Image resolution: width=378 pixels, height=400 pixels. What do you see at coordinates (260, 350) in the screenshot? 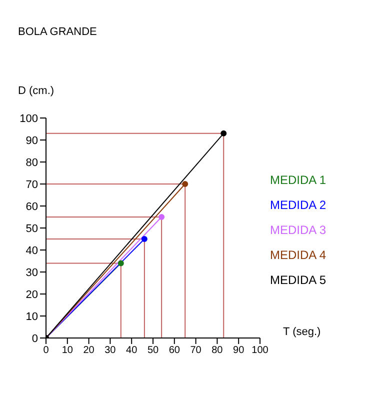
I see `x-tick-label: 100` at bounding box center [260, 350].